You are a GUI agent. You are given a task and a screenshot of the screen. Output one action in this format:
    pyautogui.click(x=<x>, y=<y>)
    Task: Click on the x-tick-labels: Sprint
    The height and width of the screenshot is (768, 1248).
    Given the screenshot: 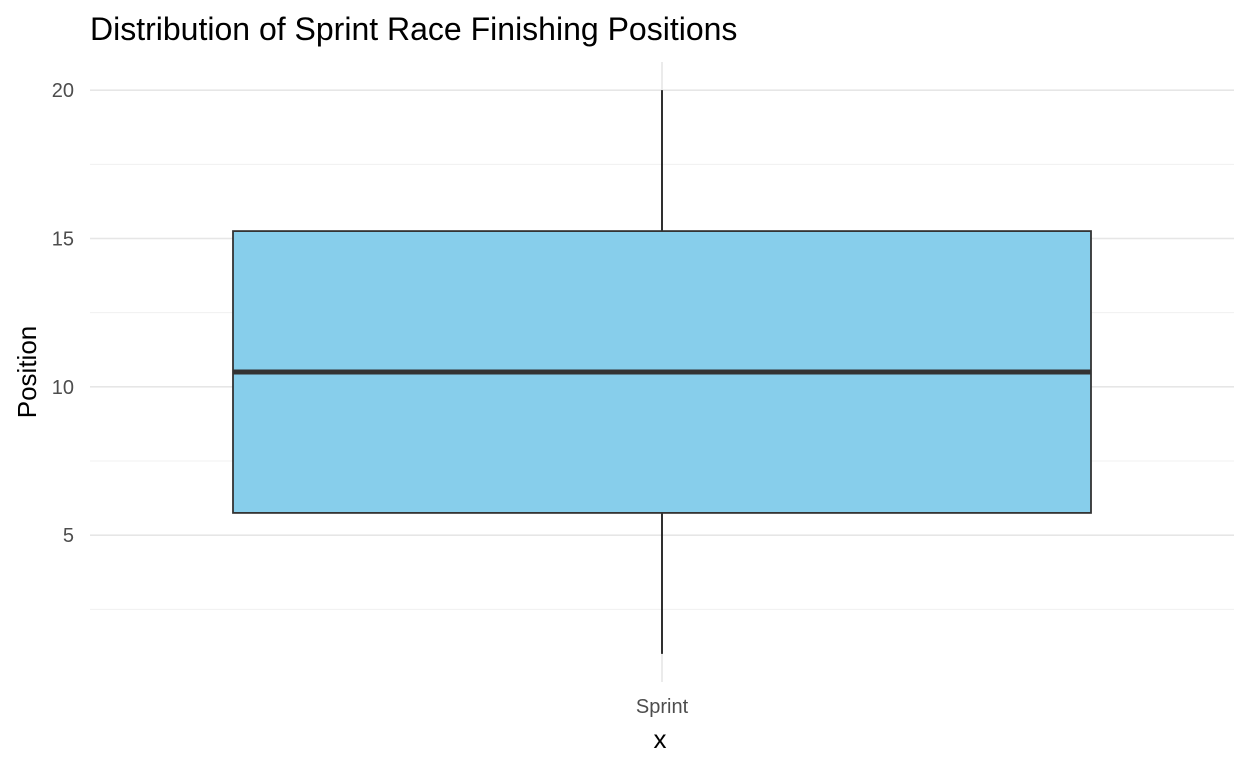 What is the action you would take?
    pyautogui.click(x=662, y=707)
    